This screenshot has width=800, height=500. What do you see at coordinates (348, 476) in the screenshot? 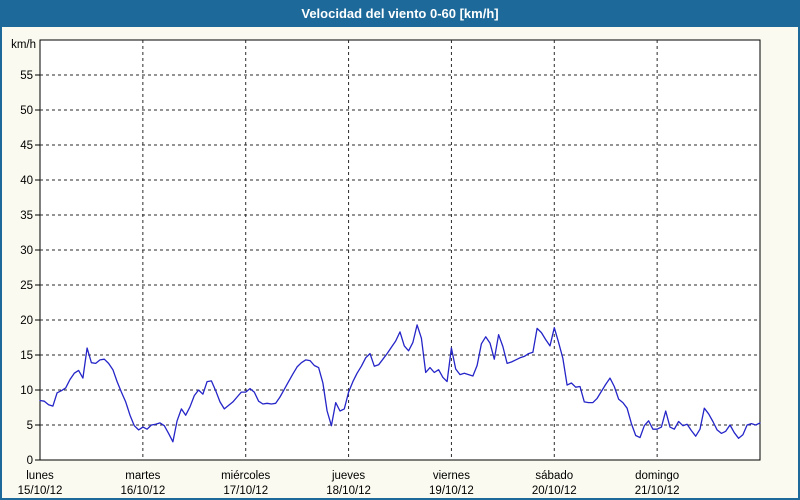
I see `day-name-label: jueves` at bounding box center [348, 476].